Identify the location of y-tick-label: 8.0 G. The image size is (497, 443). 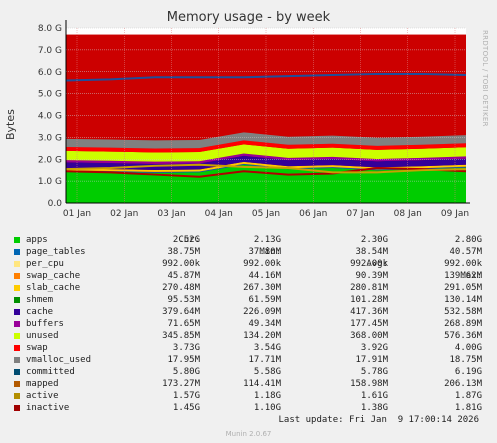
(50, 29).